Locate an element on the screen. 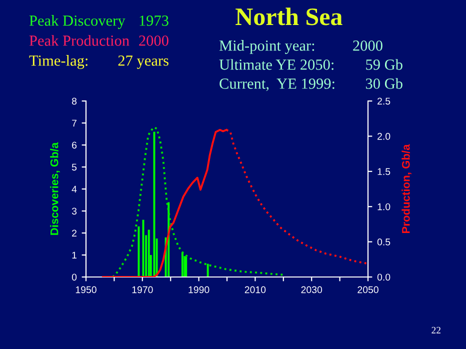 The width and height of the screenshot is (466, 349). text: Peak Discovery is located at coordinates (77, 22).